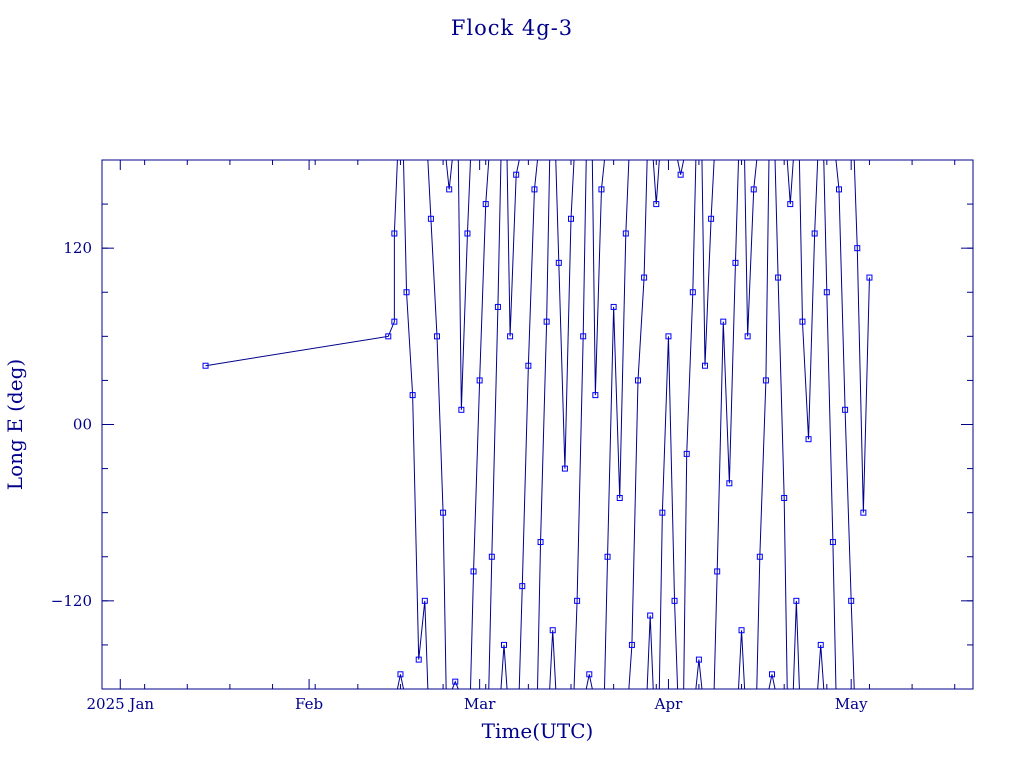 The width and height of the screenshot is (1024, 768). Describe the element at coordinates (480, 704) in the screenshot. I see `x-tick-label: Mar` at that location.